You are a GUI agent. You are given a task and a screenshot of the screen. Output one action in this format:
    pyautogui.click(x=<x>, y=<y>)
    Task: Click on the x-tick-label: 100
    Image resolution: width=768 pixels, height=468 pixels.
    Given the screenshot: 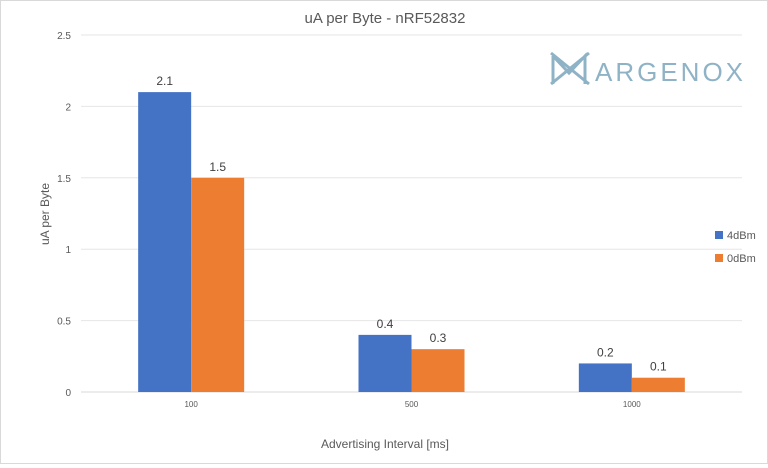 What is the action you would take?
    pyautogui.click(x=191, y=404)
    